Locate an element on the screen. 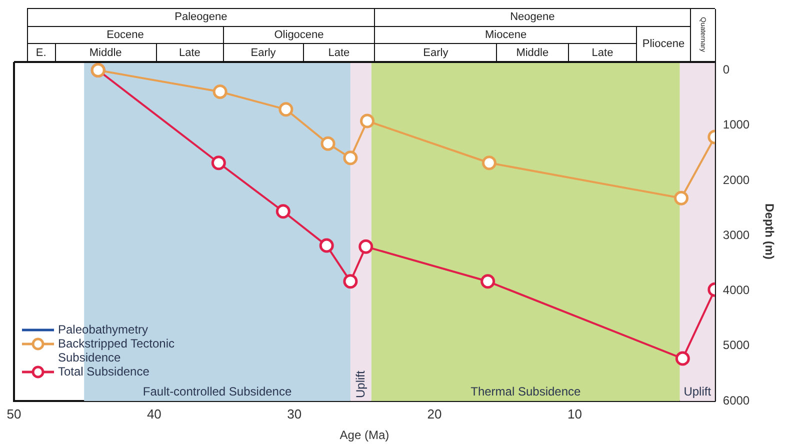 This screenshot has height=445, width=790. band-label: Thermal Subsidence is located at coordinates (526, 391).